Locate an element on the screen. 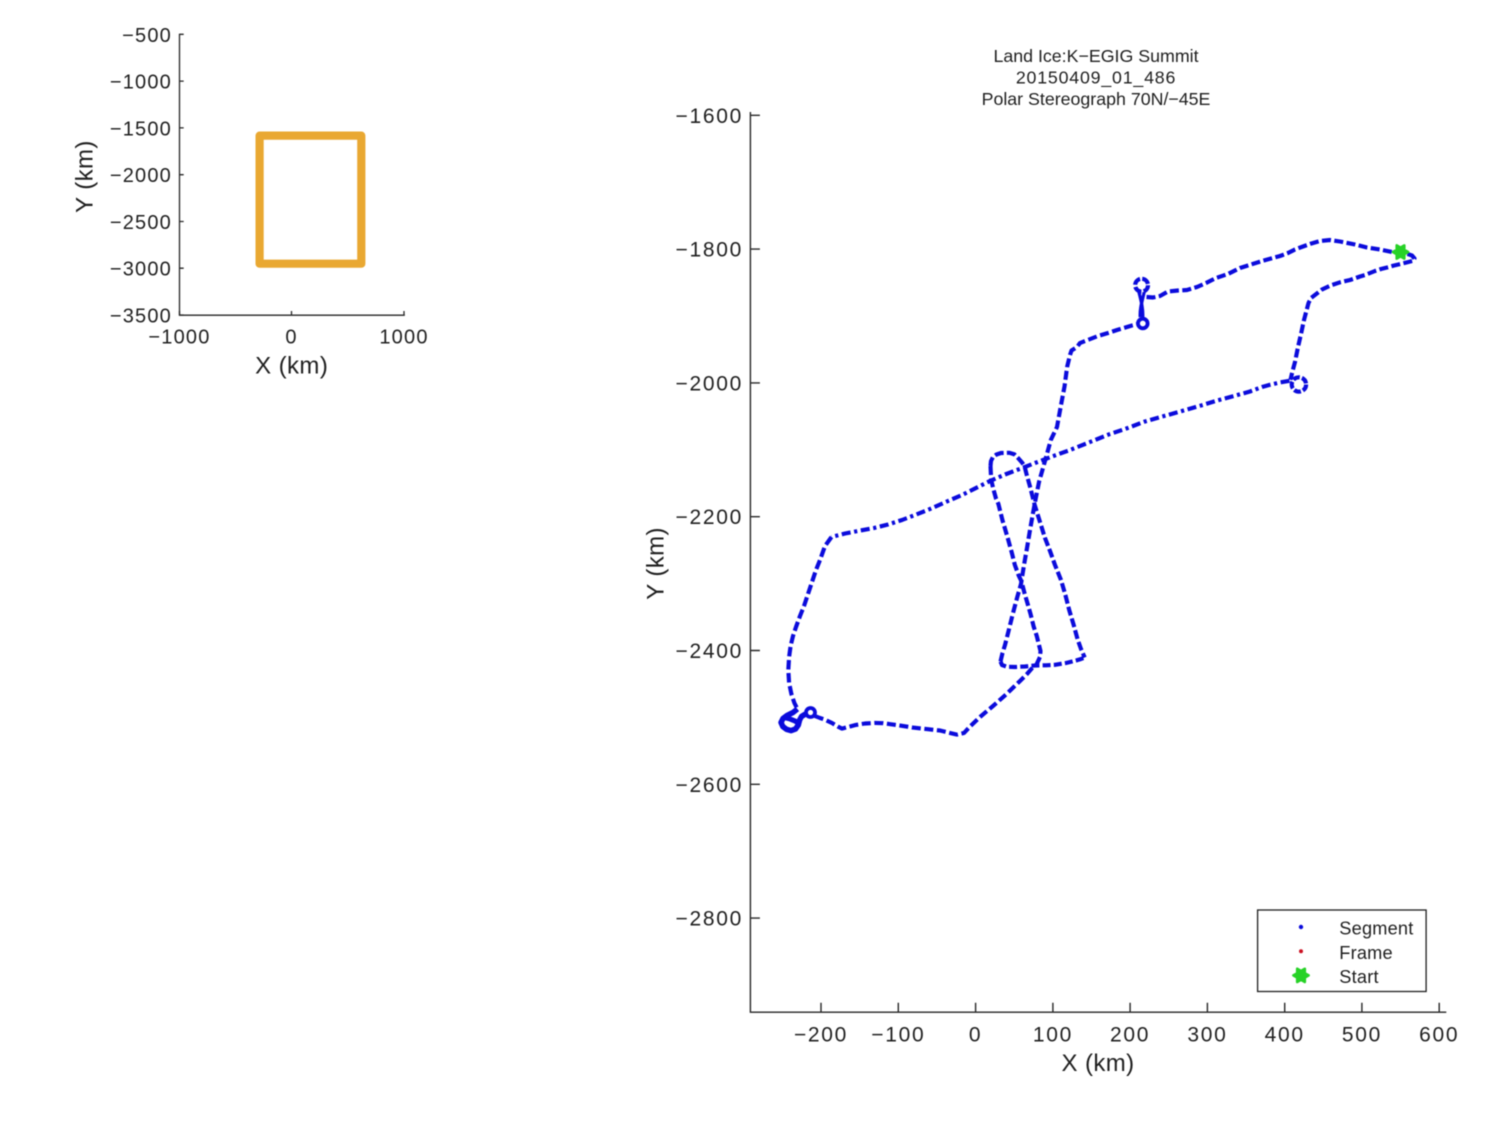 The width and height of the screenshot is (1500, 1125). svg-text: −1600 is located at coordinates (709, 116).